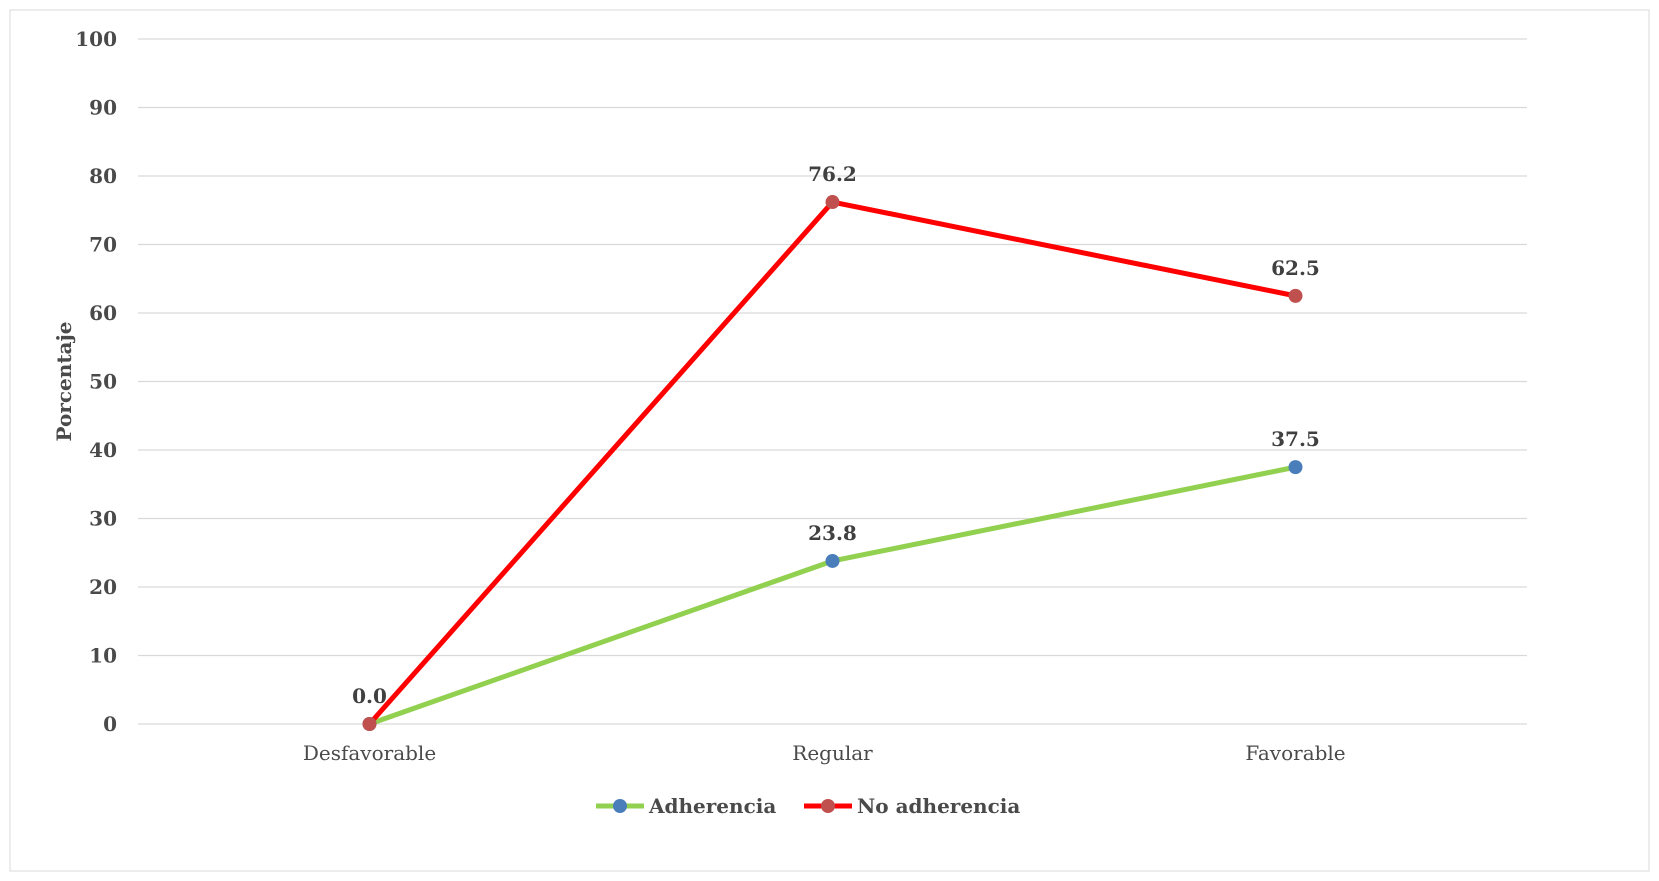 The image size is (1659, 881). What do you see at coordinates (103, 382) in the screenshot?
I see `y-tick-label: 50` at bounding box center [103, 382].